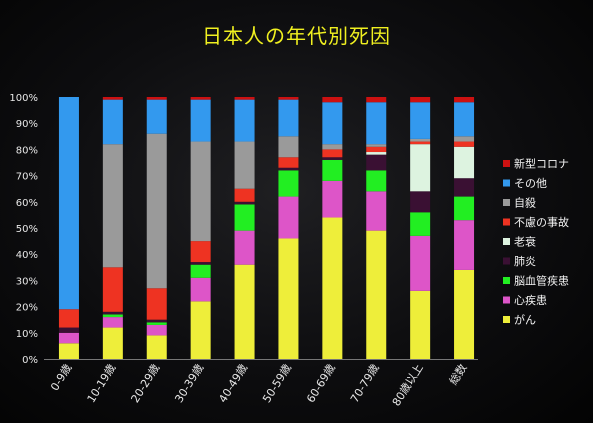  I want to click on y-tick-label: 70%, so click(27, 177).